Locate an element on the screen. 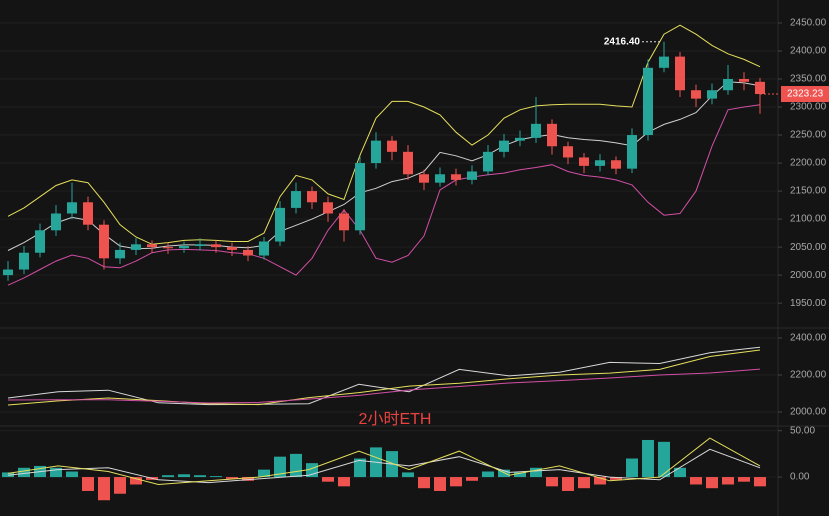  y-tick-label: 2100.00 is located at coordinates (808, 219).